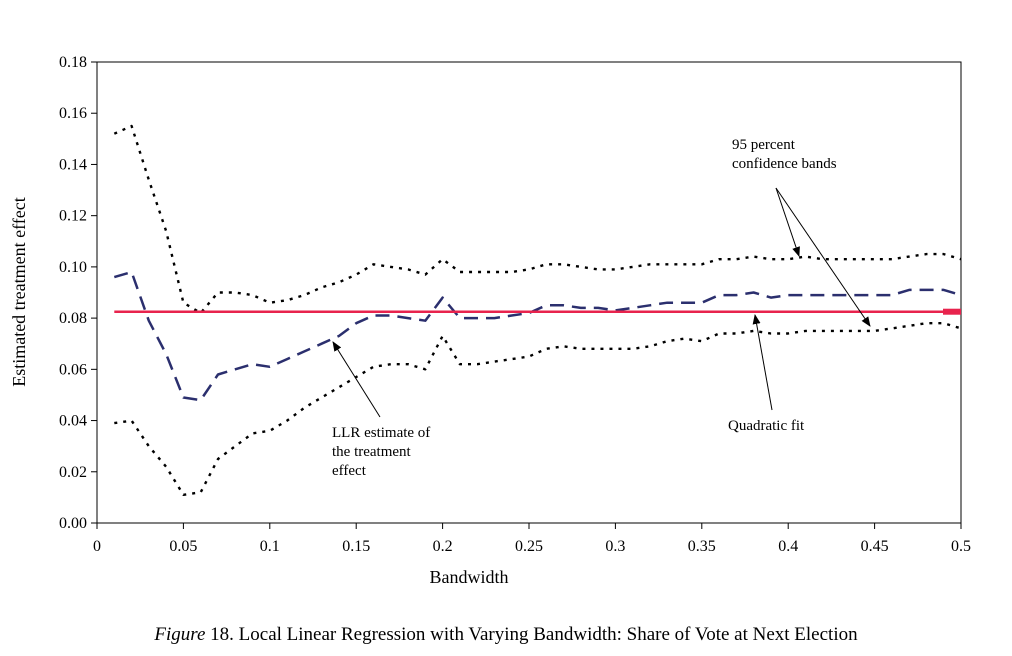 The width and height of the screenshot is (1012, 656). What do you see at coordinates (73, 318) in the screenshot?
I see `y-tick-label: 0.08` at bounding box center [73, 318].